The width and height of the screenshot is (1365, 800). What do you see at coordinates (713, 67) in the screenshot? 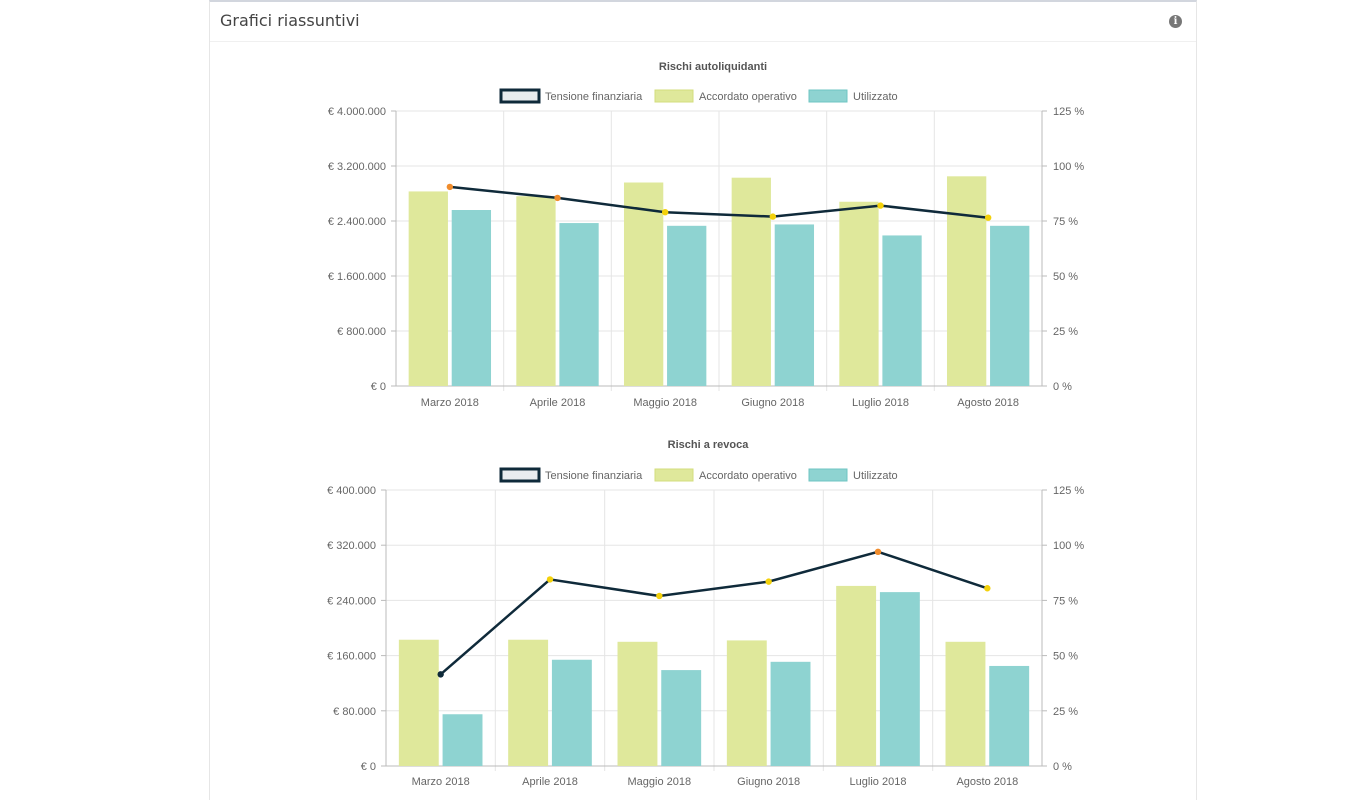
I see `chart-title: Rischi autoliquidanti` at bounding box center [713, 67].